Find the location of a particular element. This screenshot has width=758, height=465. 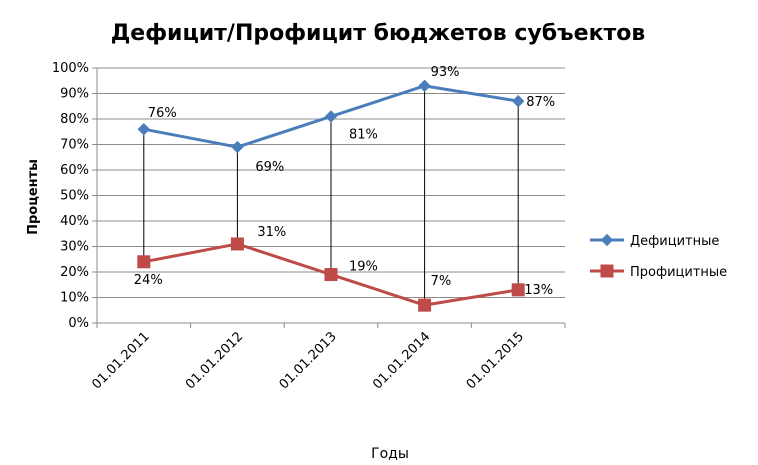

x-tick-label: 01.01.2015 is located at coordinates (495, 360).